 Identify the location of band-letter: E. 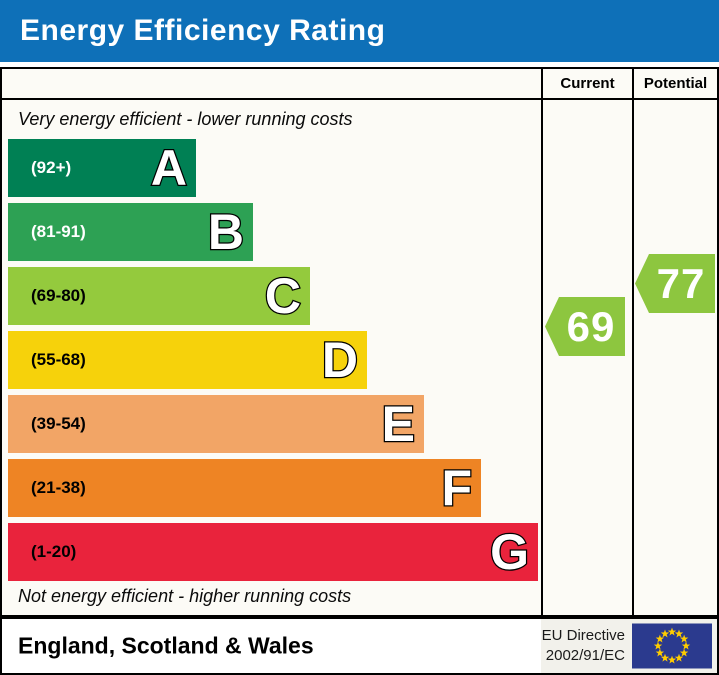
(398, 424).